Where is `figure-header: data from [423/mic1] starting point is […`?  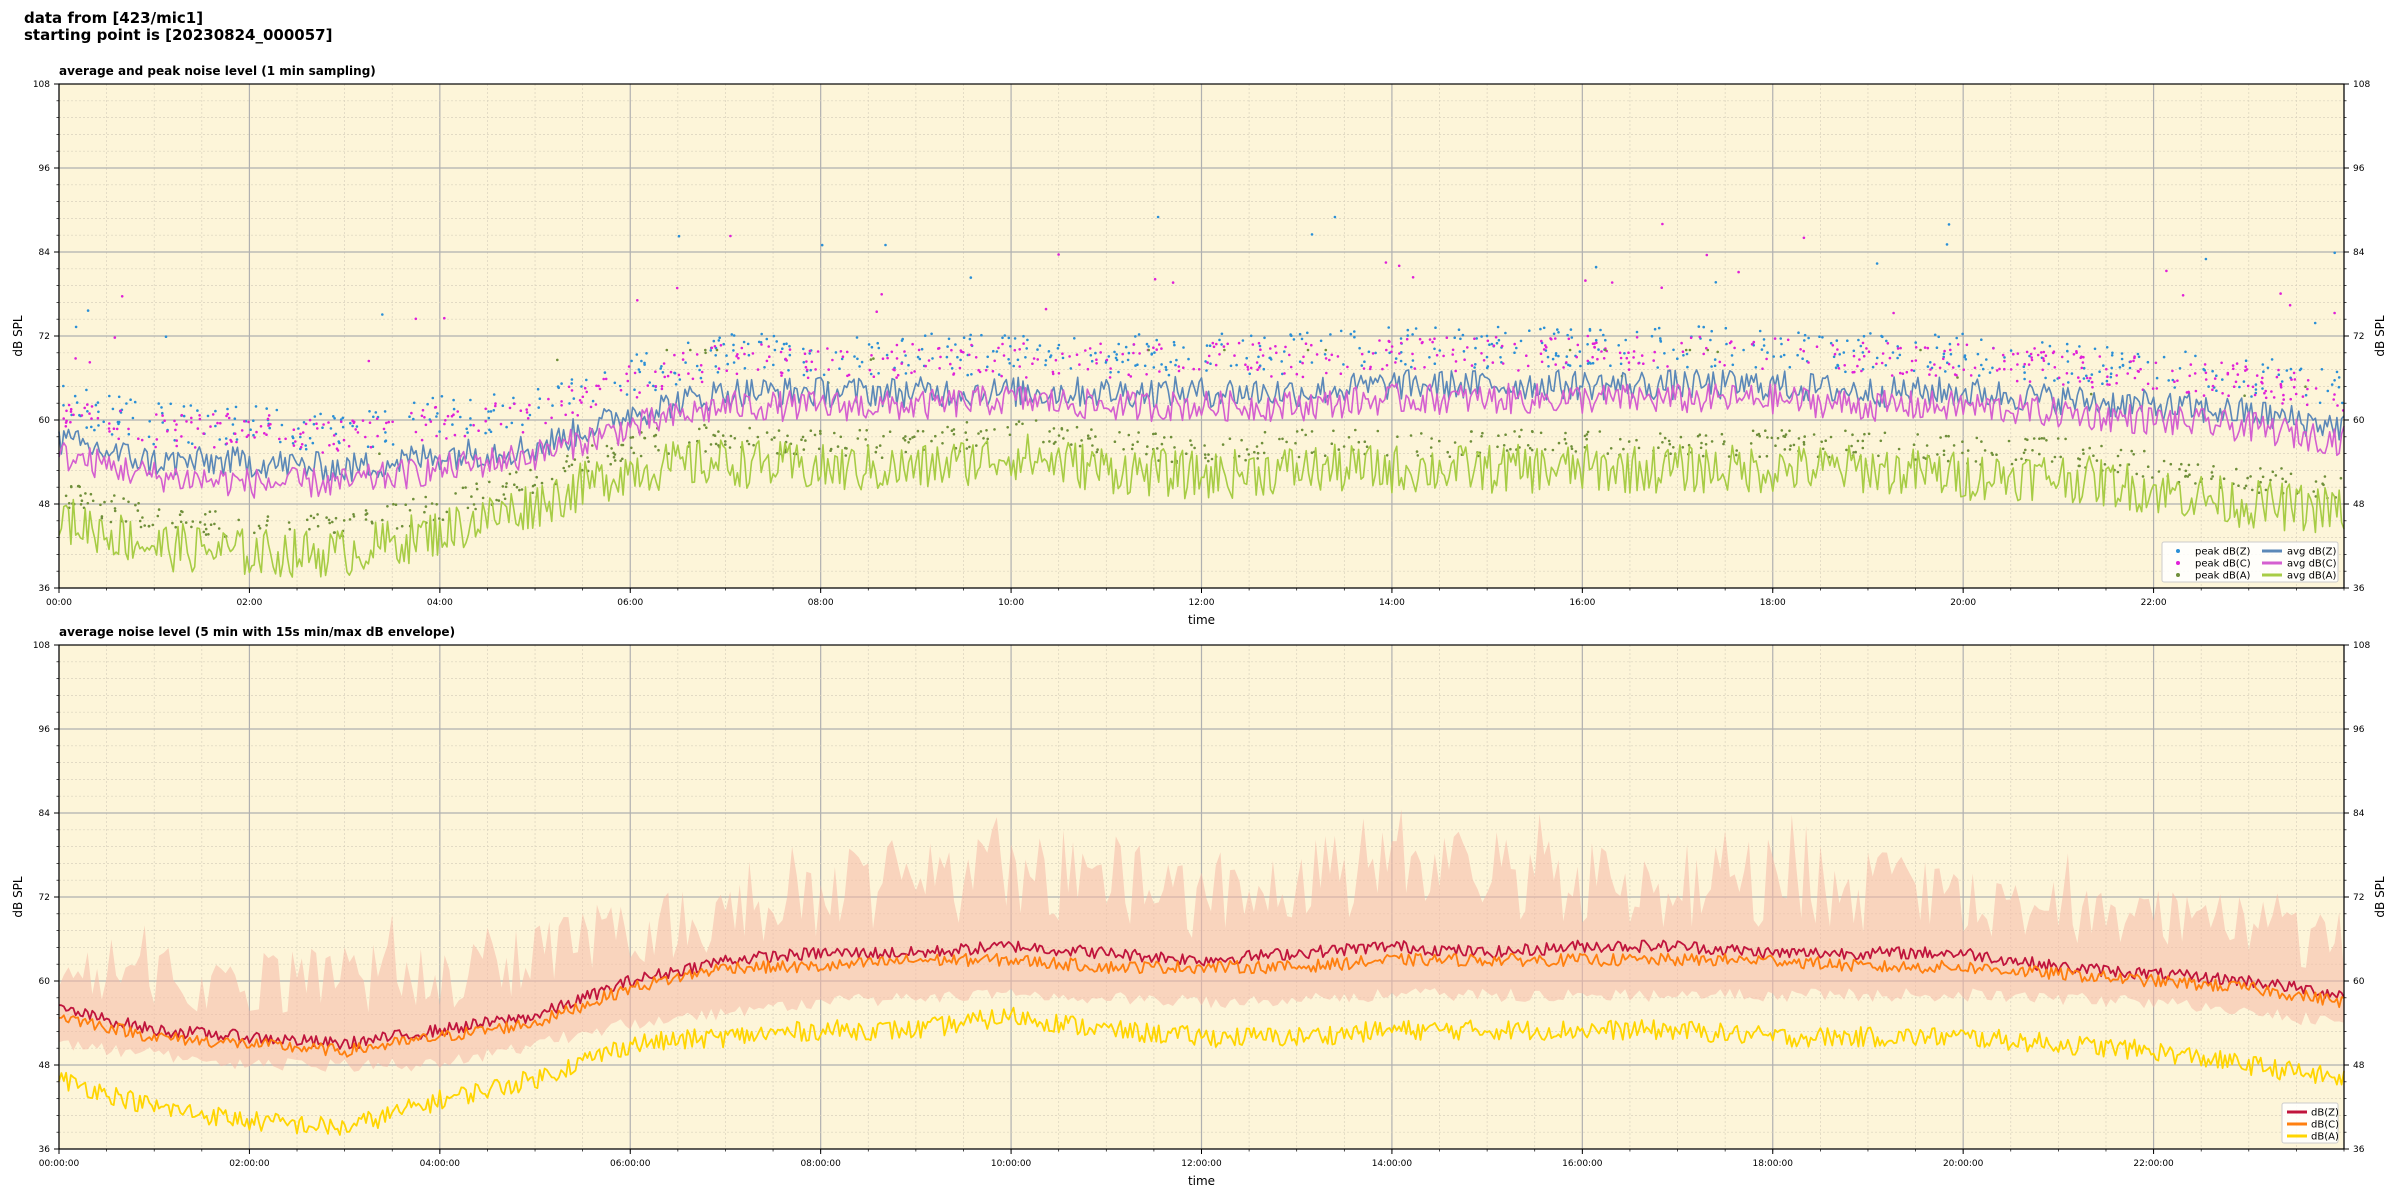
figure-header: data from [423/mic1] starting point is [… is located at coordinates (178, 27).